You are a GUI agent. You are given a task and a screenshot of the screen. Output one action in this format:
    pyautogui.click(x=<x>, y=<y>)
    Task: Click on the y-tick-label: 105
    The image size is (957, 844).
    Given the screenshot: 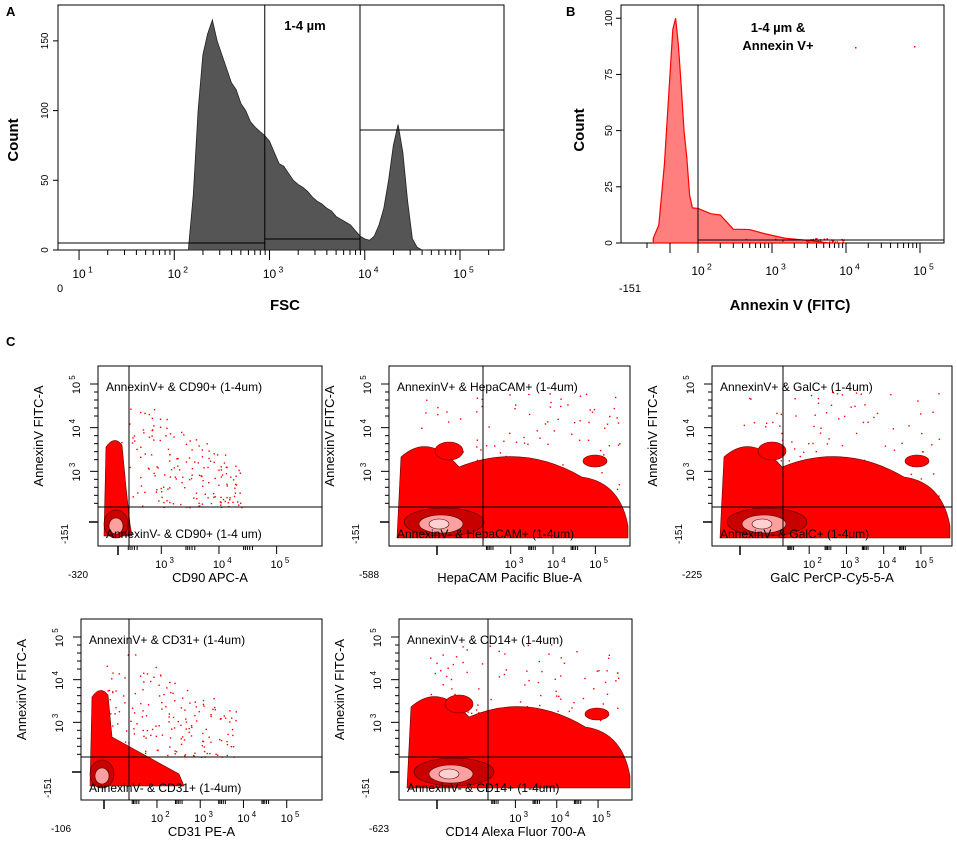 What is the action you would take?
    pyautogui.click(x=689, y=384)
    